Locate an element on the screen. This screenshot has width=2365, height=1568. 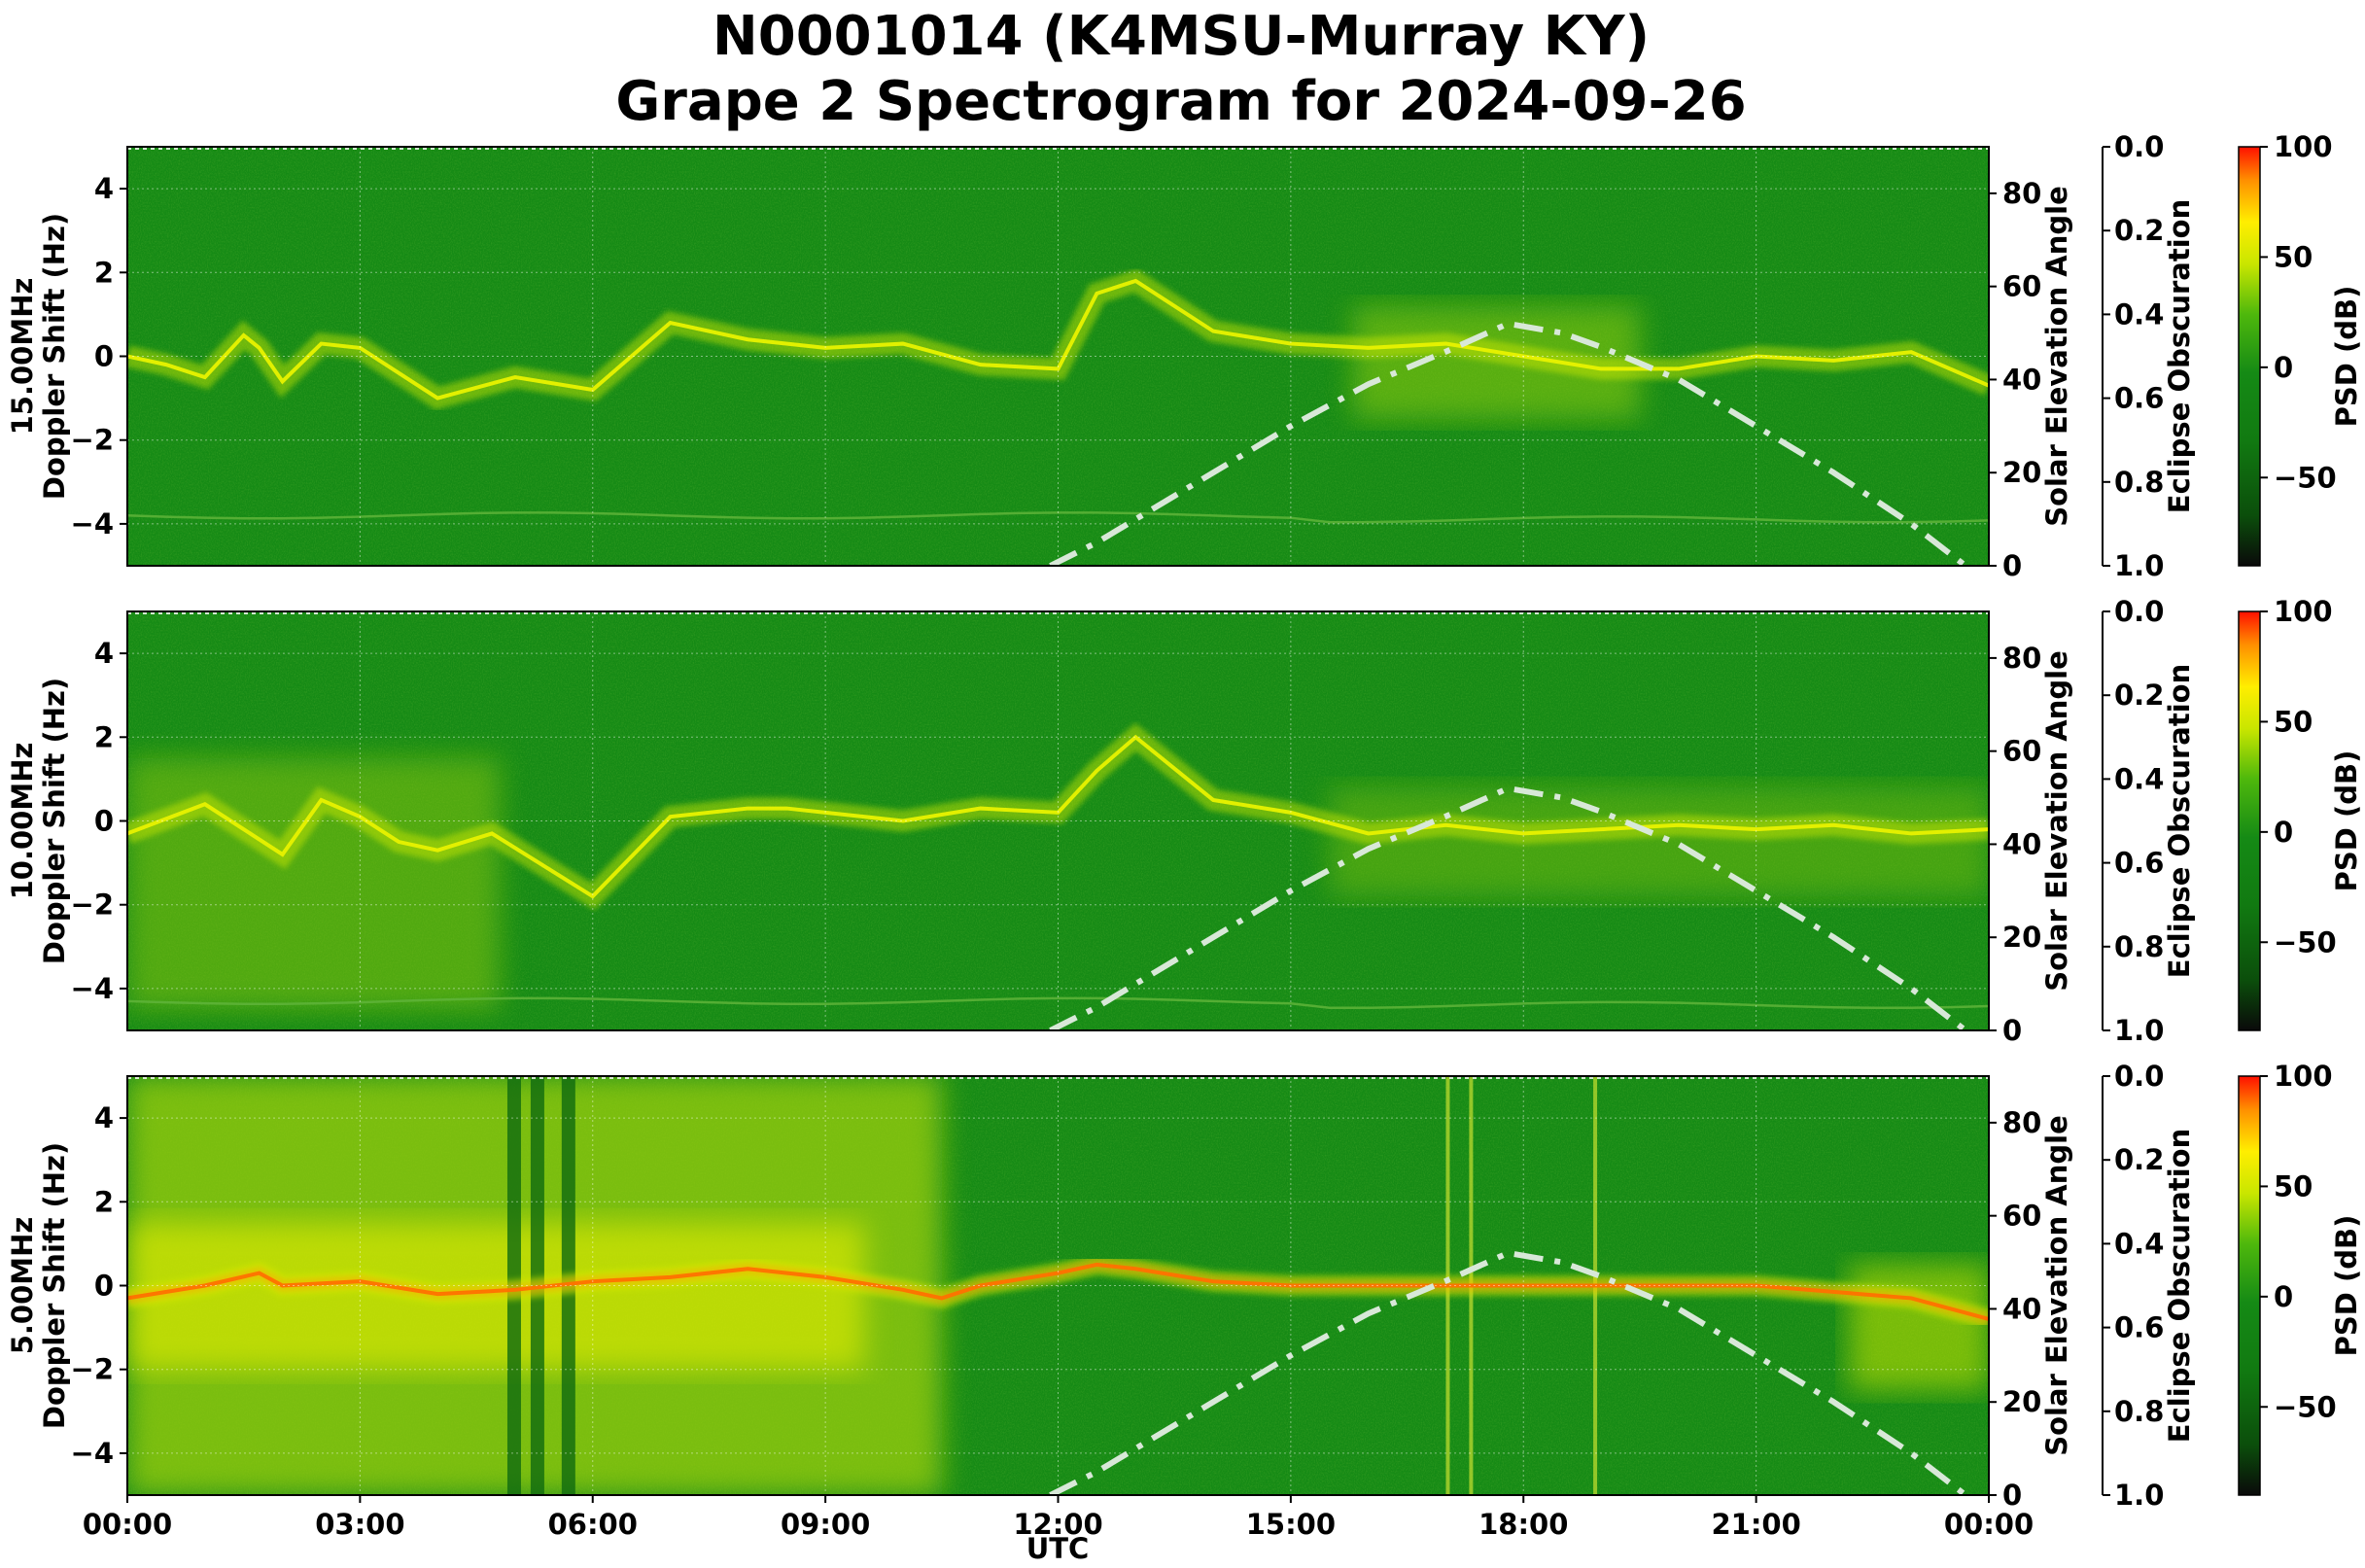
x-tick-label: 06:00 is located at coordinates (593, 1524).